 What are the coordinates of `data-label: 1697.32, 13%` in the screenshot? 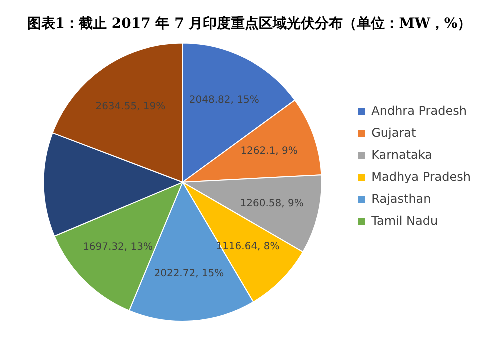 It's located at (118, 248).